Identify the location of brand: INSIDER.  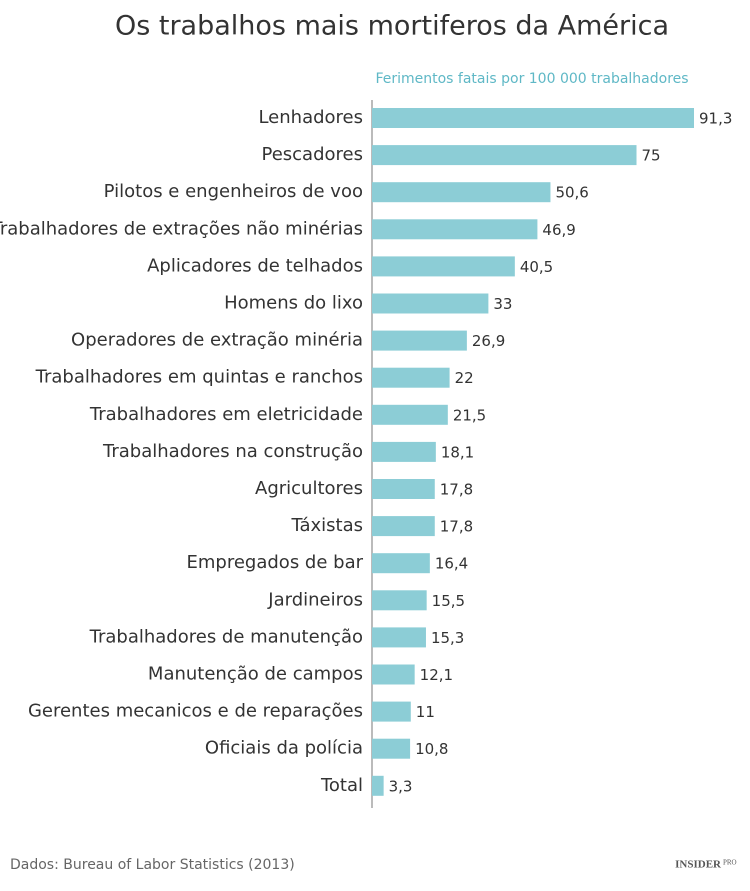
(698, 865).